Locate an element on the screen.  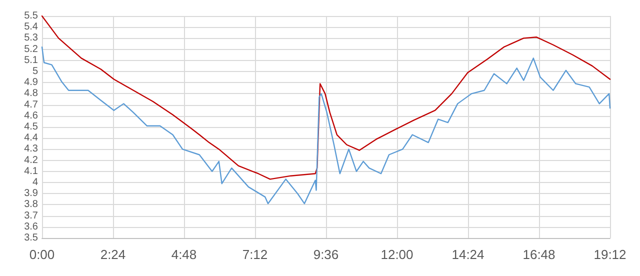
y-tick-label: 4.7 is located at coordinates (31, 104).